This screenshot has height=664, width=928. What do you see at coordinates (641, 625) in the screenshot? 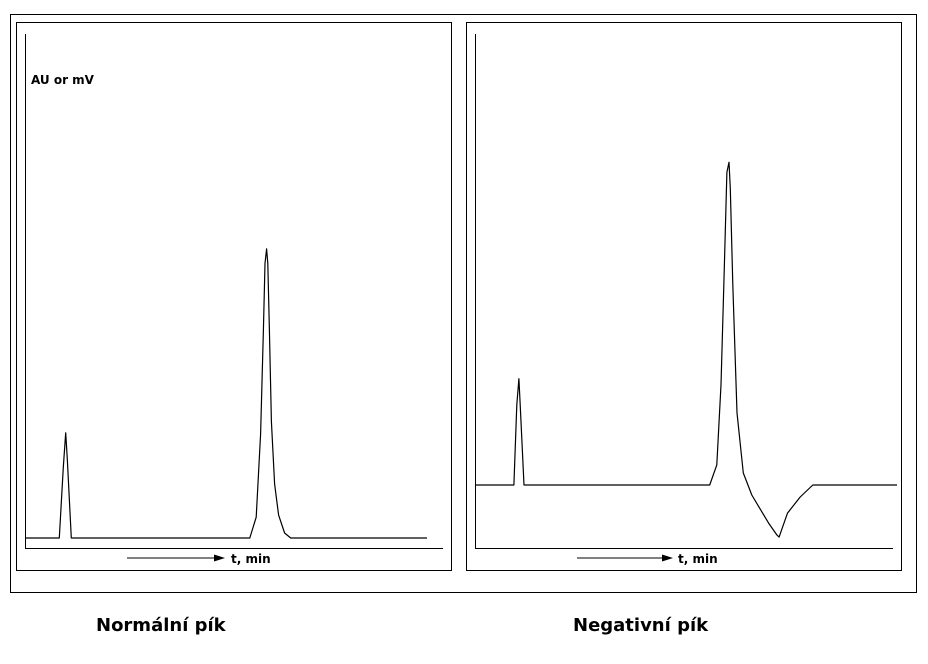
I see `caption-negative-peak: Negativní pík` at bounding box center [641, 625].